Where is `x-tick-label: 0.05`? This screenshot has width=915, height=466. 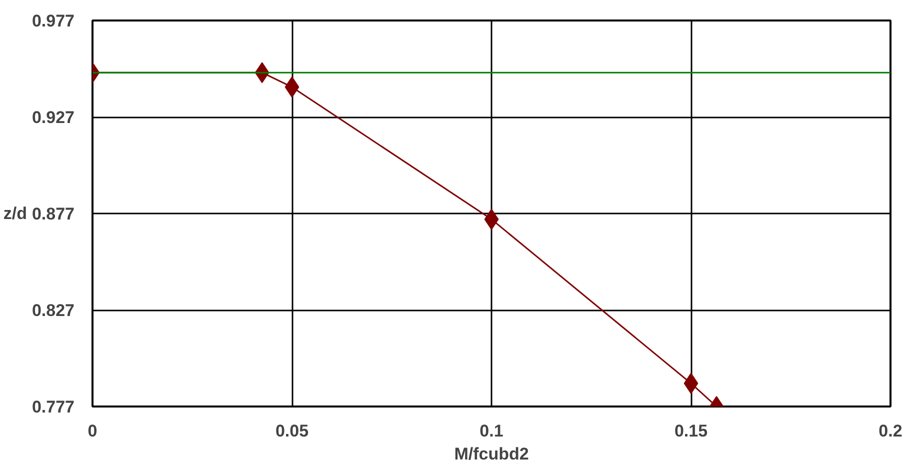 x-tick-label: 0.05 is located at coordinates (292, 431).